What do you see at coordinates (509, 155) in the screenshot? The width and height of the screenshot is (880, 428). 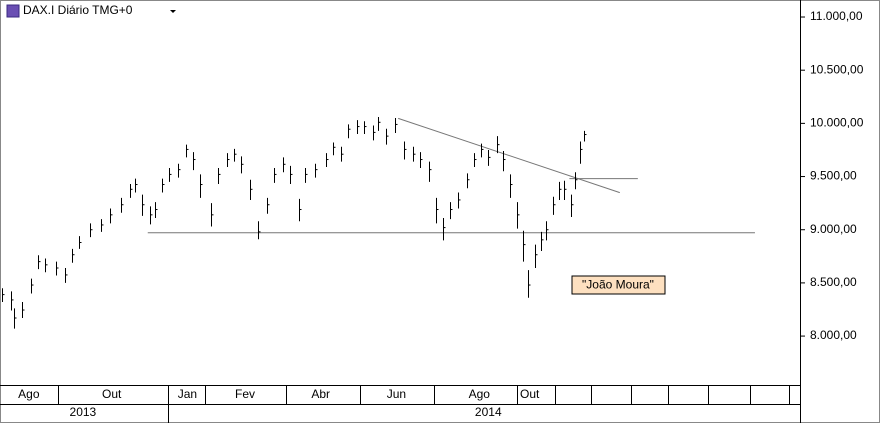 I see `trendline` at bounding box center [509, 155].